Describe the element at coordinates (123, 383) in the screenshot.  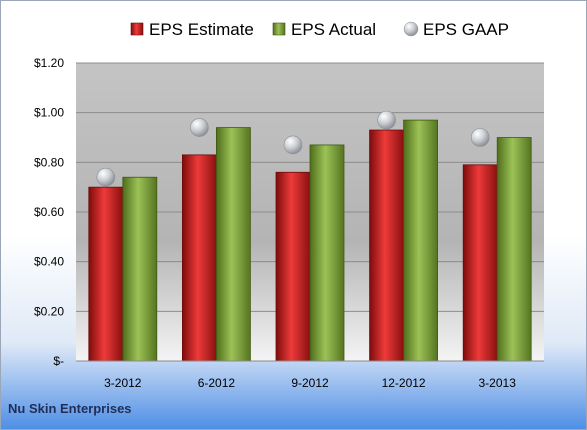
I see `x-tick-label: 3-2012` at that location.